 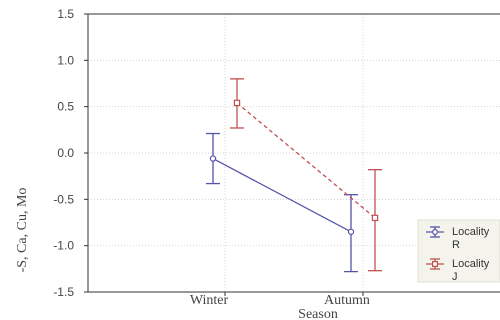 I want to click on y-tick-label: -1.0, so click(x=63, y=246).